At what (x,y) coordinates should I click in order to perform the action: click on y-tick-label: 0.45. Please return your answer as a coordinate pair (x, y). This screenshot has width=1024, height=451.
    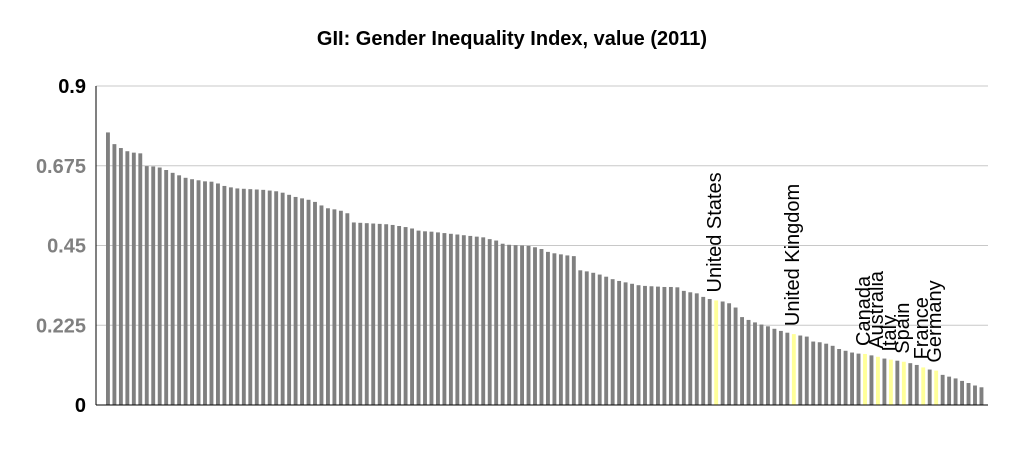
    Looking at the image, I should click on (66, 247).